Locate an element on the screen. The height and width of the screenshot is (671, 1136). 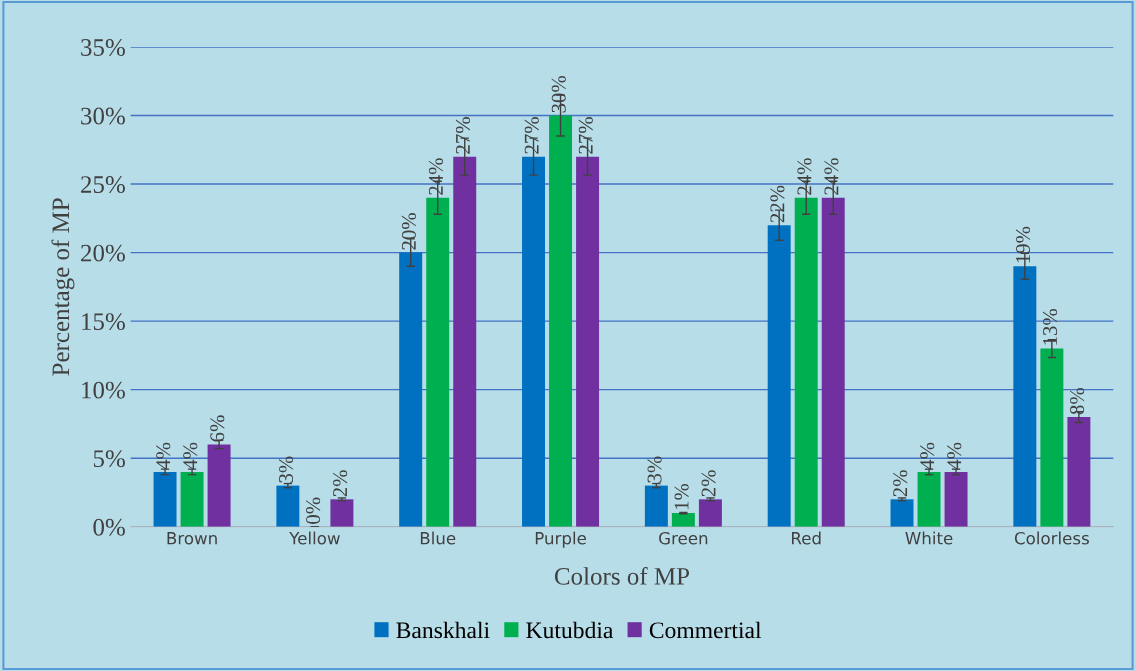
data-label: 1% is located at coordinates (681, 496).